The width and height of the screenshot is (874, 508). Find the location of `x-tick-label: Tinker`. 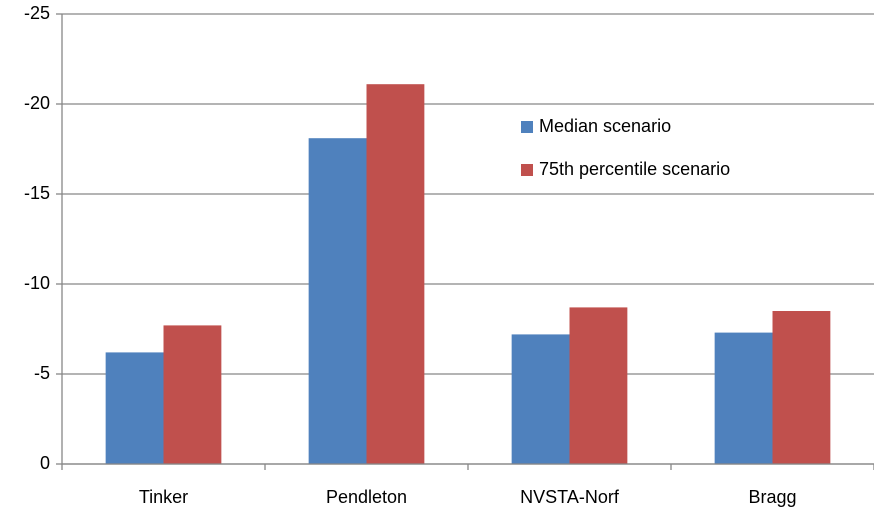

x-tick-label: Tinker is located at coordinates (163, 497).